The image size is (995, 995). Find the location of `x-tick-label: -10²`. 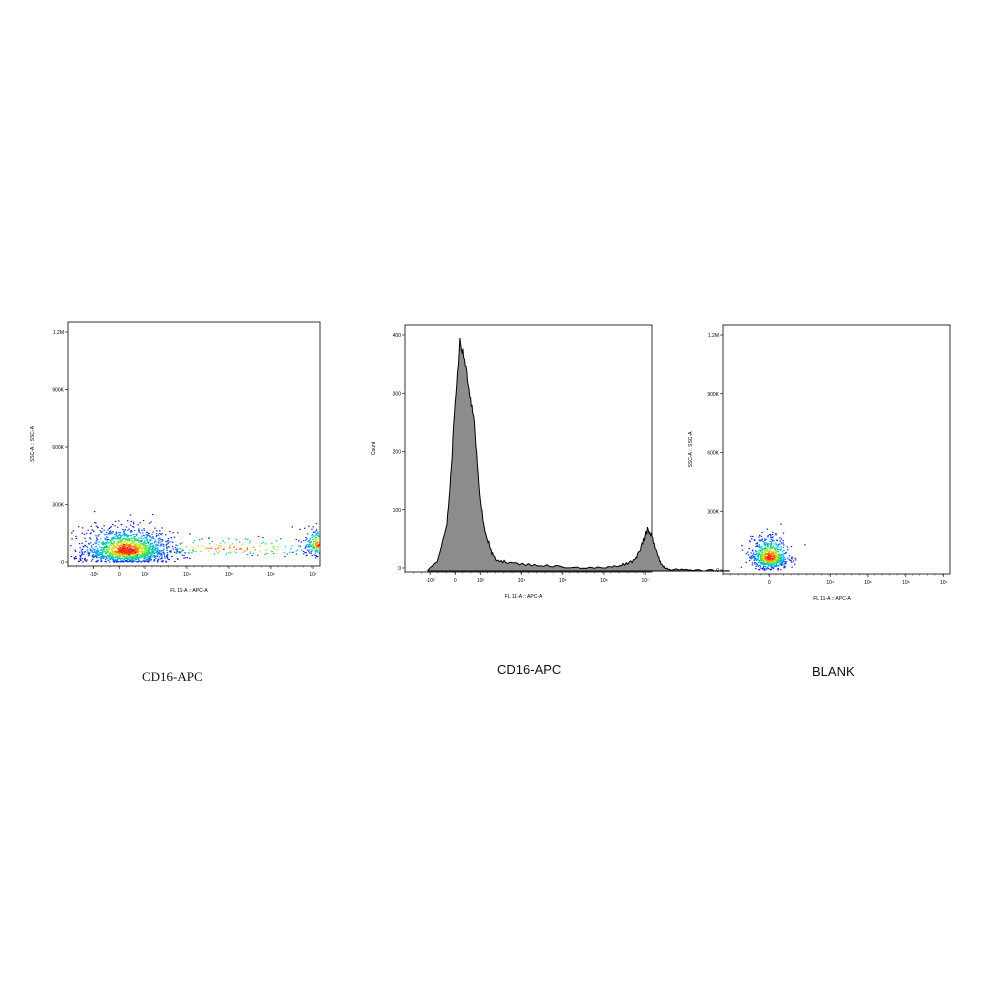

x-tick-label: -10² is located at coordinates (430, 581).